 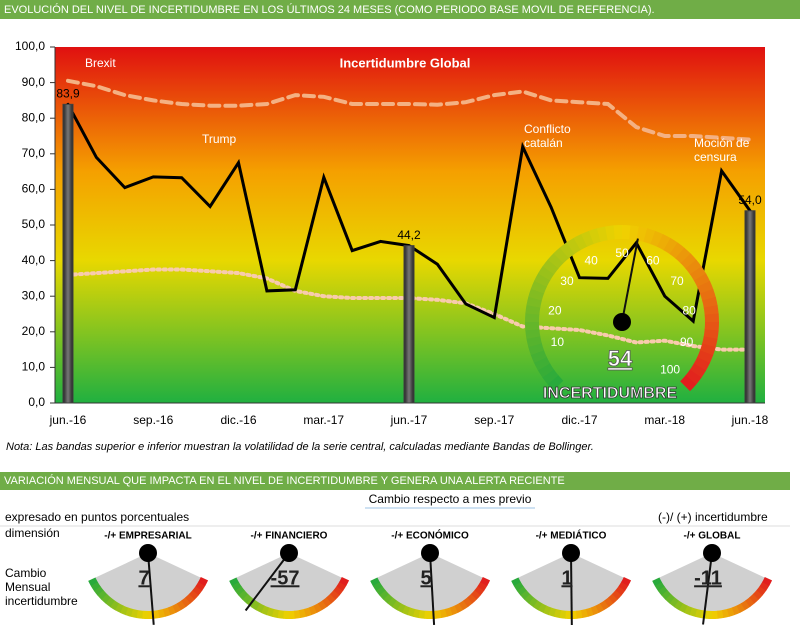 What do you see at coordinates (219, 139) in the screenshot?
I see `annotation: Trump` at bounding box center [219, 139].